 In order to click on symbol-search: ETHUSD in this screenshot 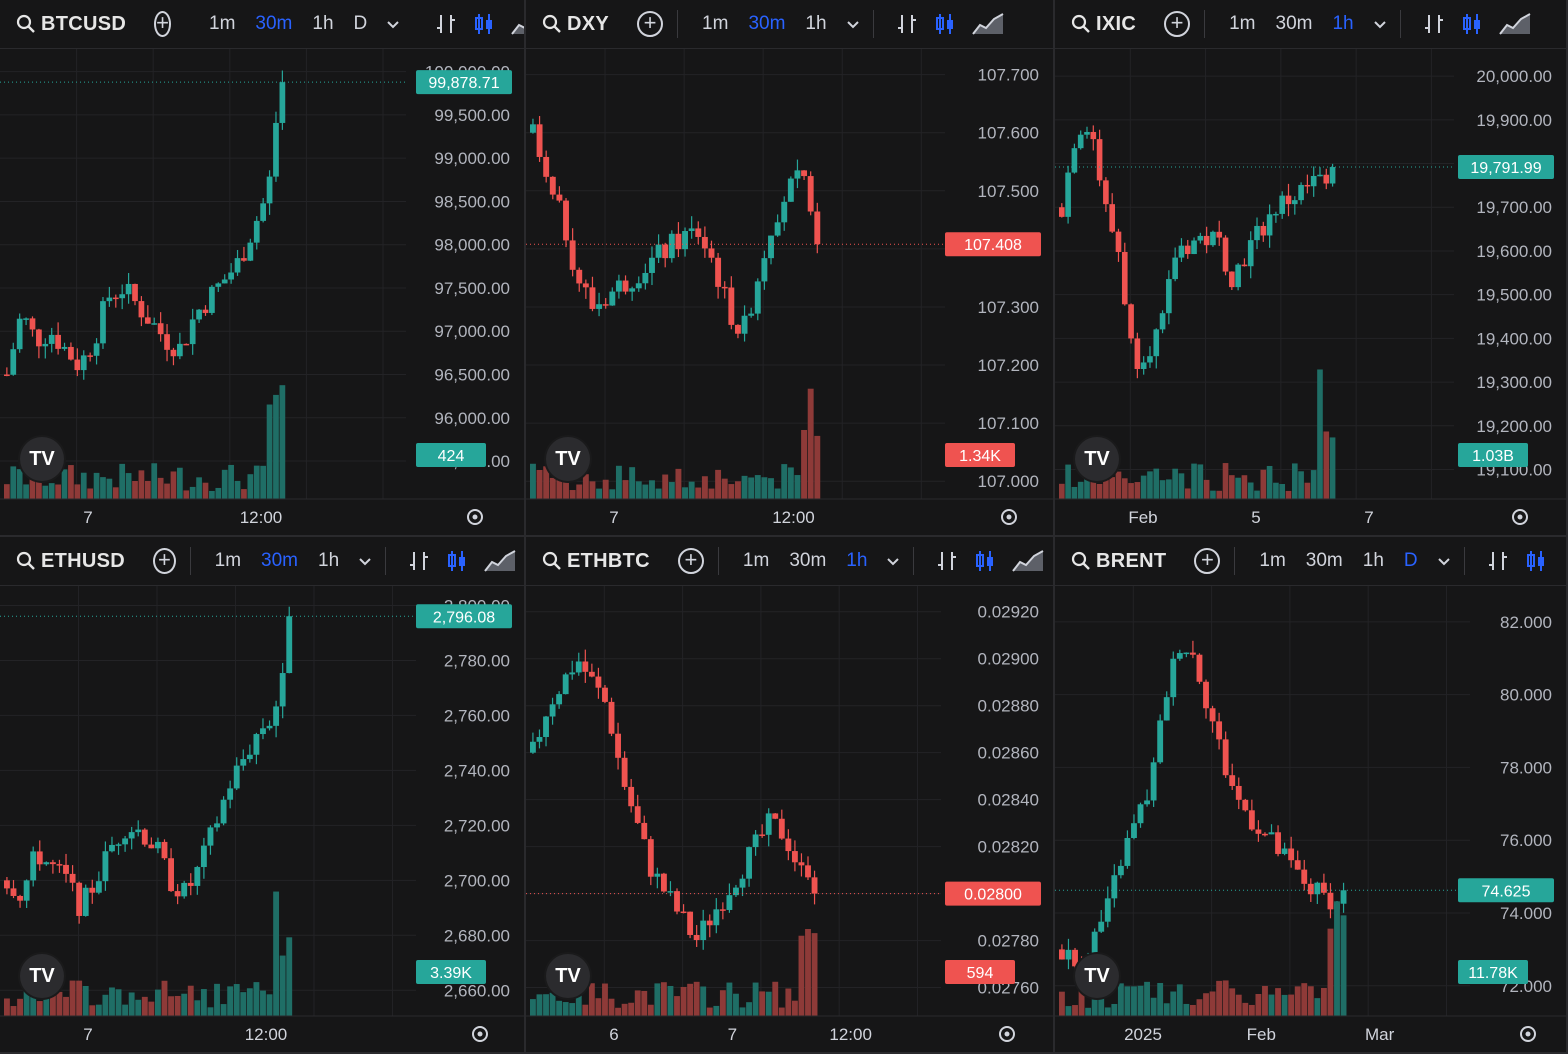, I will do `click(70, 561)`.